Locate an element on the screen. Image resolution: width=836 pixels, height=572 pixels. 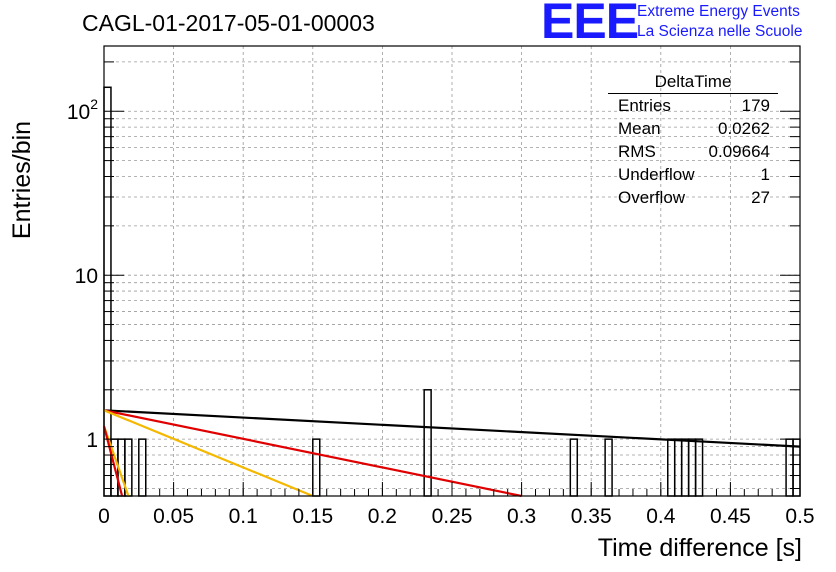
stats-row: Overflow 27 is located at coordinates (693, 197).